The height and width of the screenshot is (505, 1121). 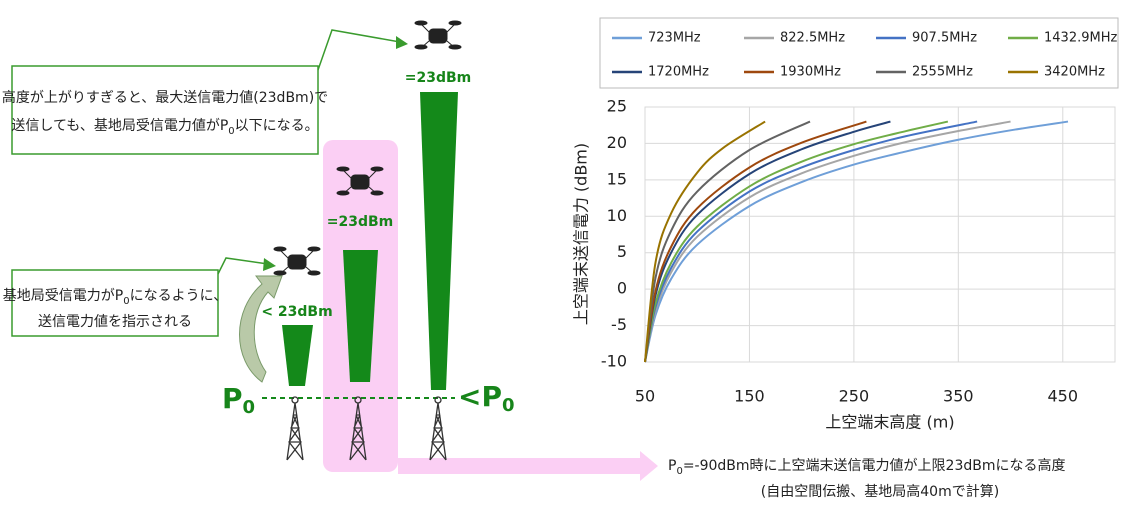 I want to click on legend-label: 3420MHz, so click(x=1074, y=72).